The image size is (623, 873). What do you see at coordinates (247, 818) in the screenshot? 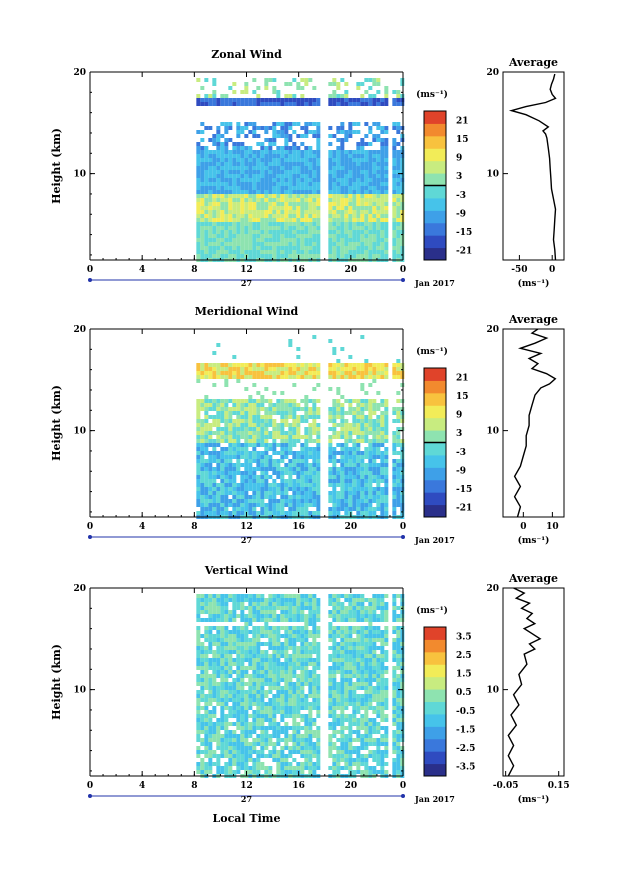
I see `x-axis-label: Local Time` at bounding box center [247, 818].